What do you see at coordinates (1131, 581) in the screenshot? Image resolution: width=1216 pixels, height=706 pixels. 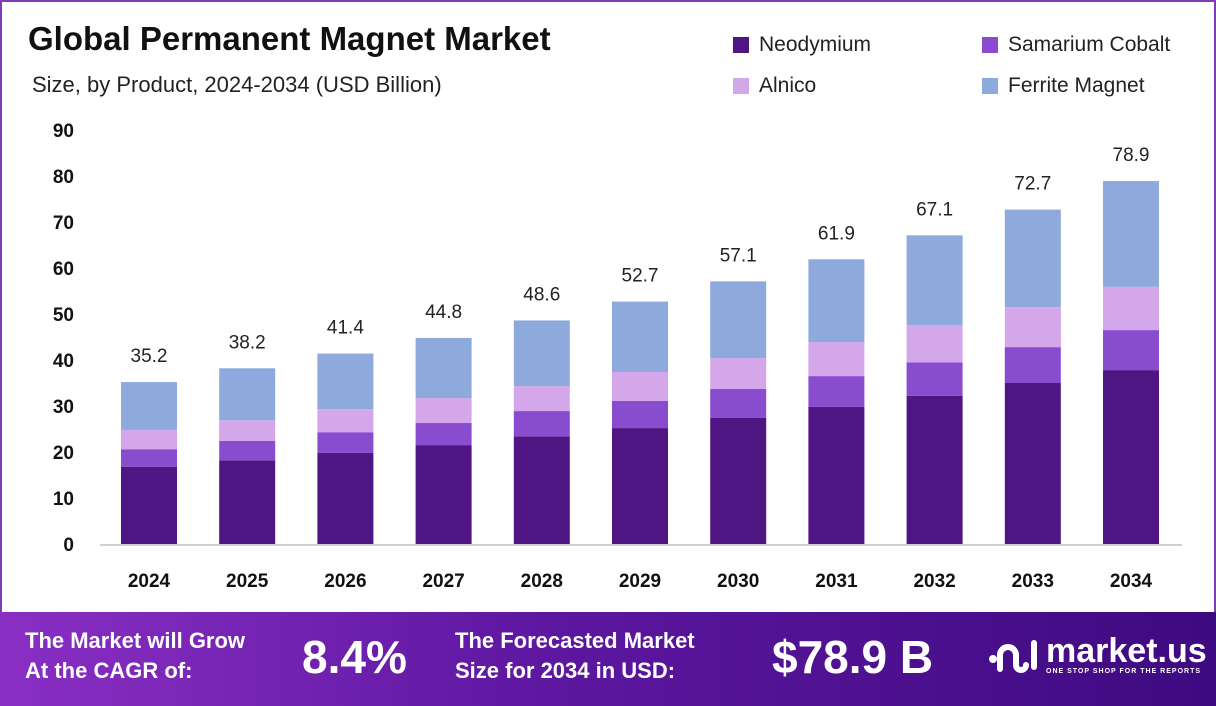 I see `x-tick-label: 2034` at bounding box center [1131, 581].